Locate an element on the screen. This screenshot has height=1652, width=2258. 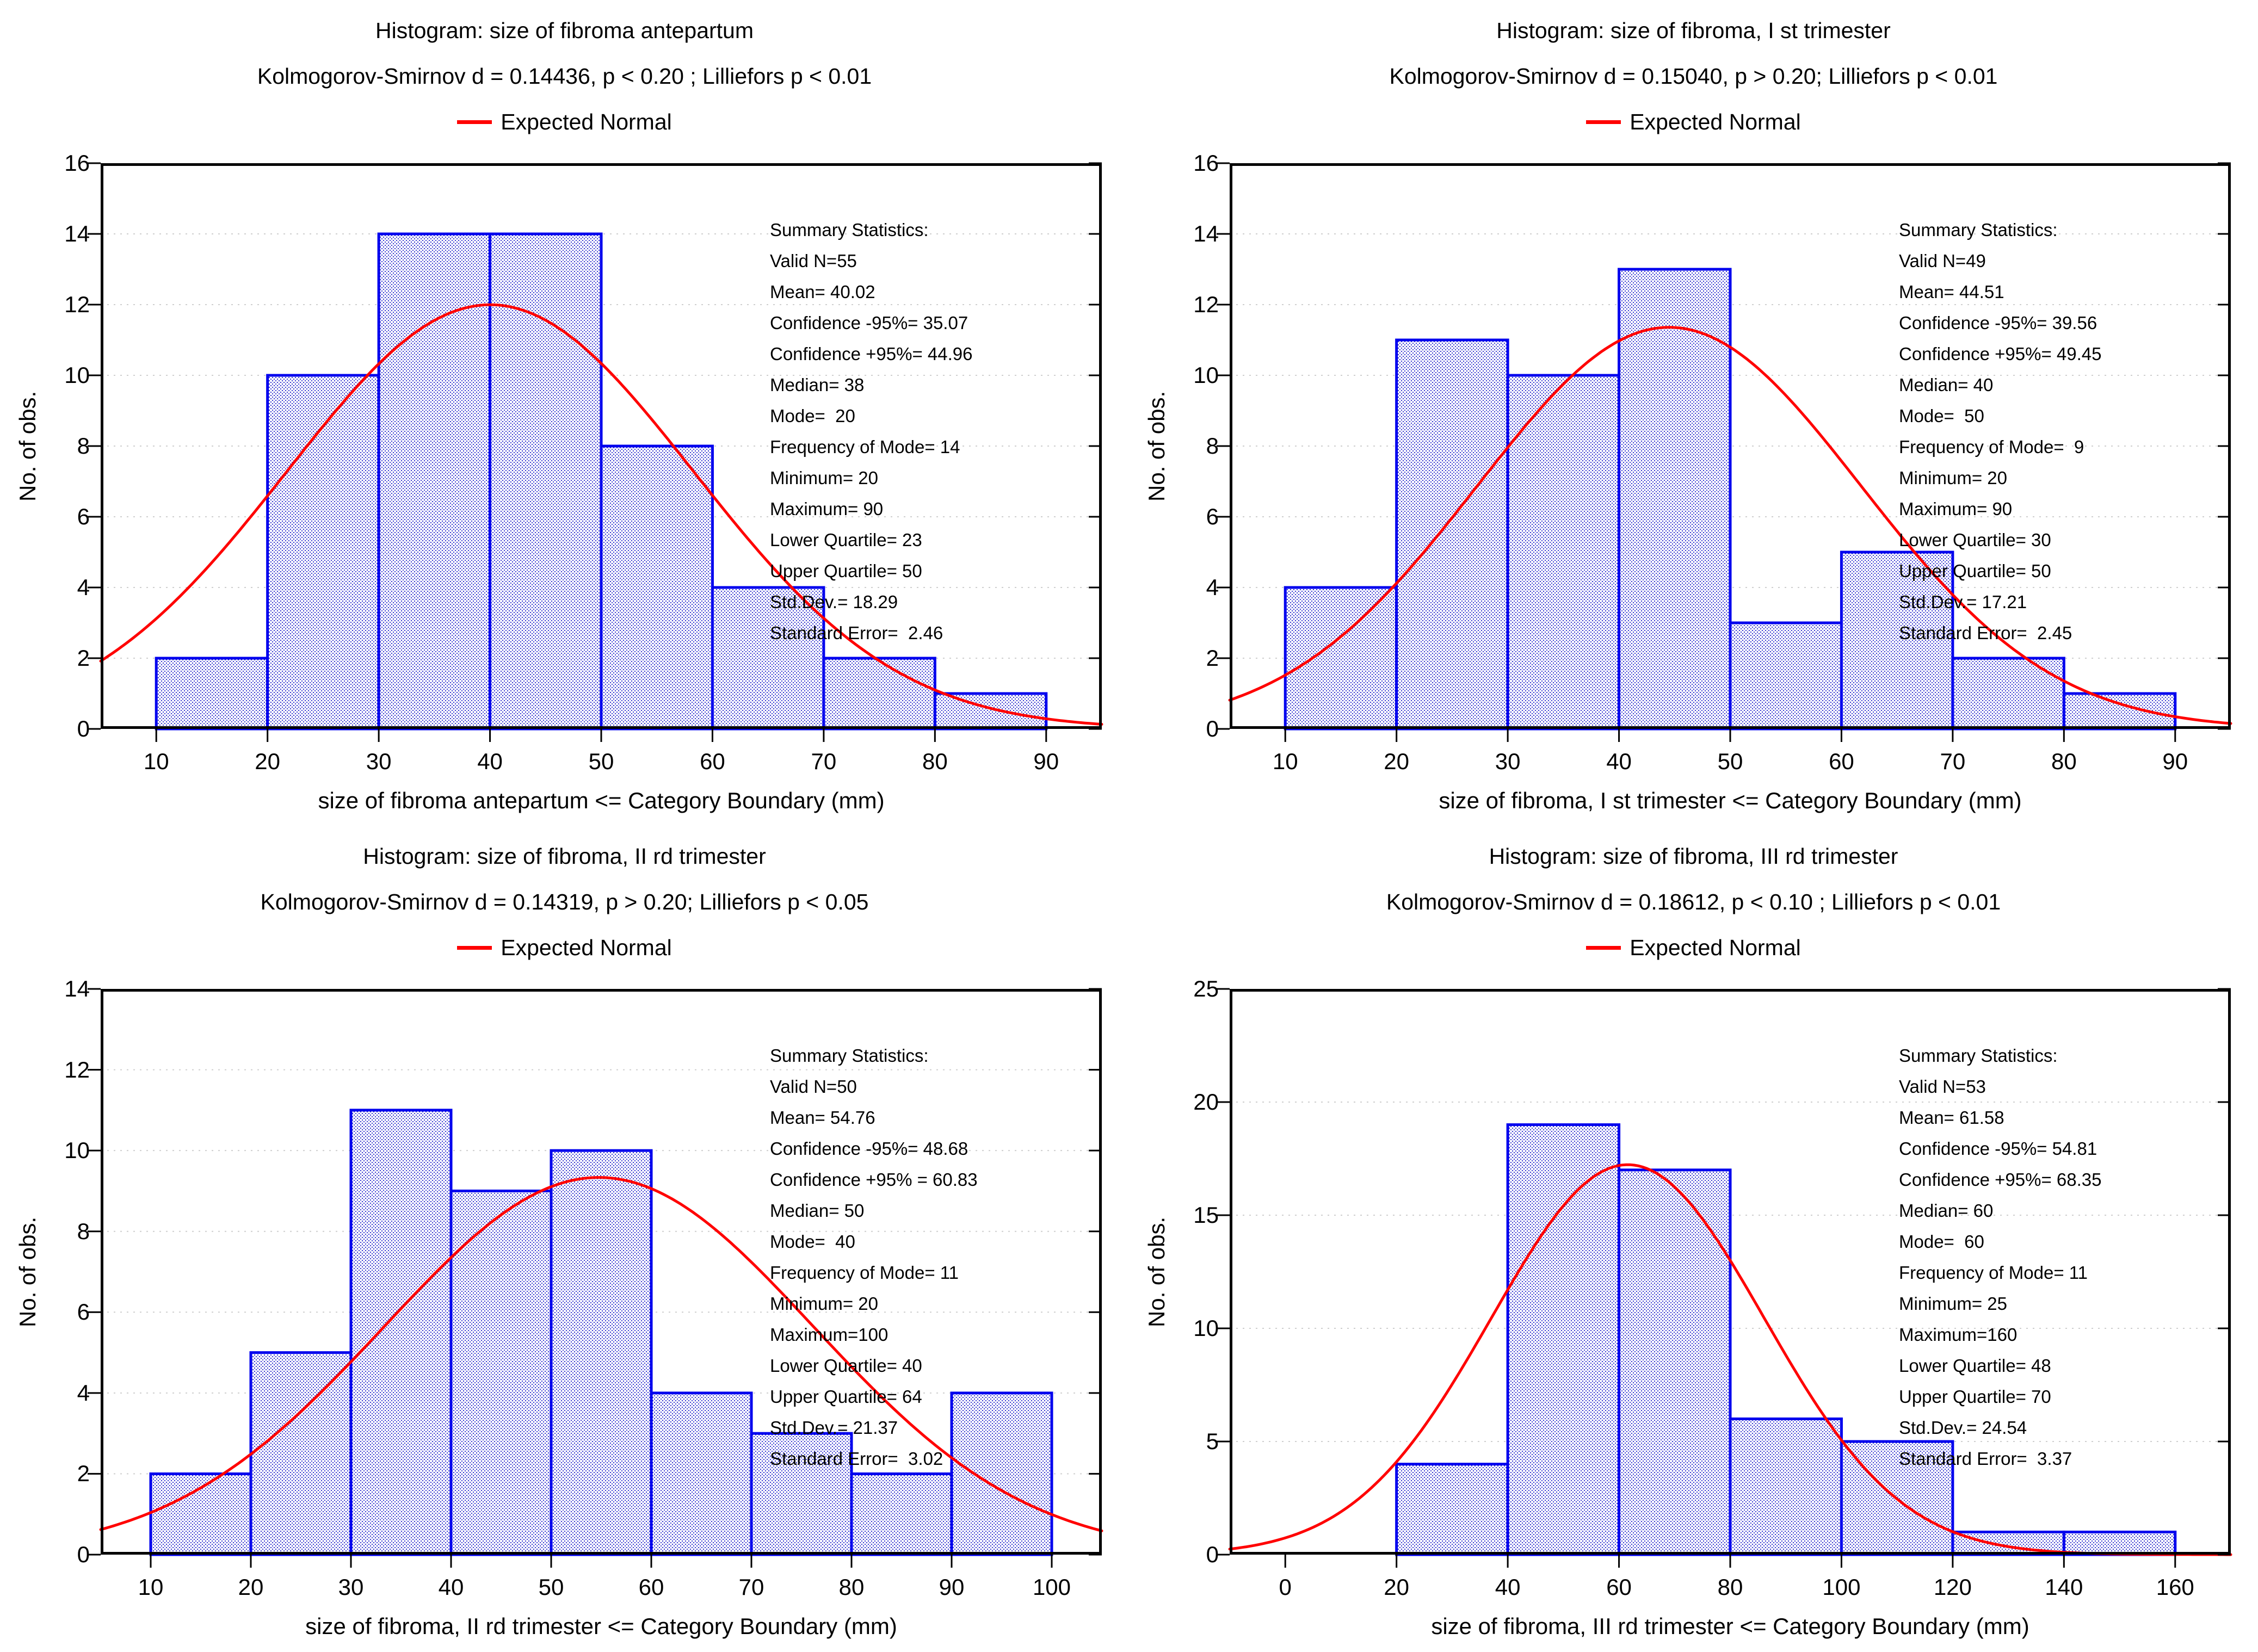
y-tick-label: 6 is located at coordinates (83, 1312).